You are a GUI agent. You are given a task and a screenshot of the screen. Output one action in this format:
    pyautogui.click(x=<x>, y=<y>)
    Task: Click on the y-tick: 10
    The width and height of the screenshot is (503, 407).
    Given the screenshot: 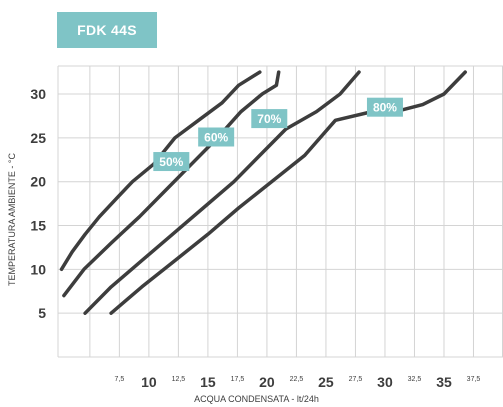 What is the action you would take?
    pyautogui.click(x=38, y=269)
    